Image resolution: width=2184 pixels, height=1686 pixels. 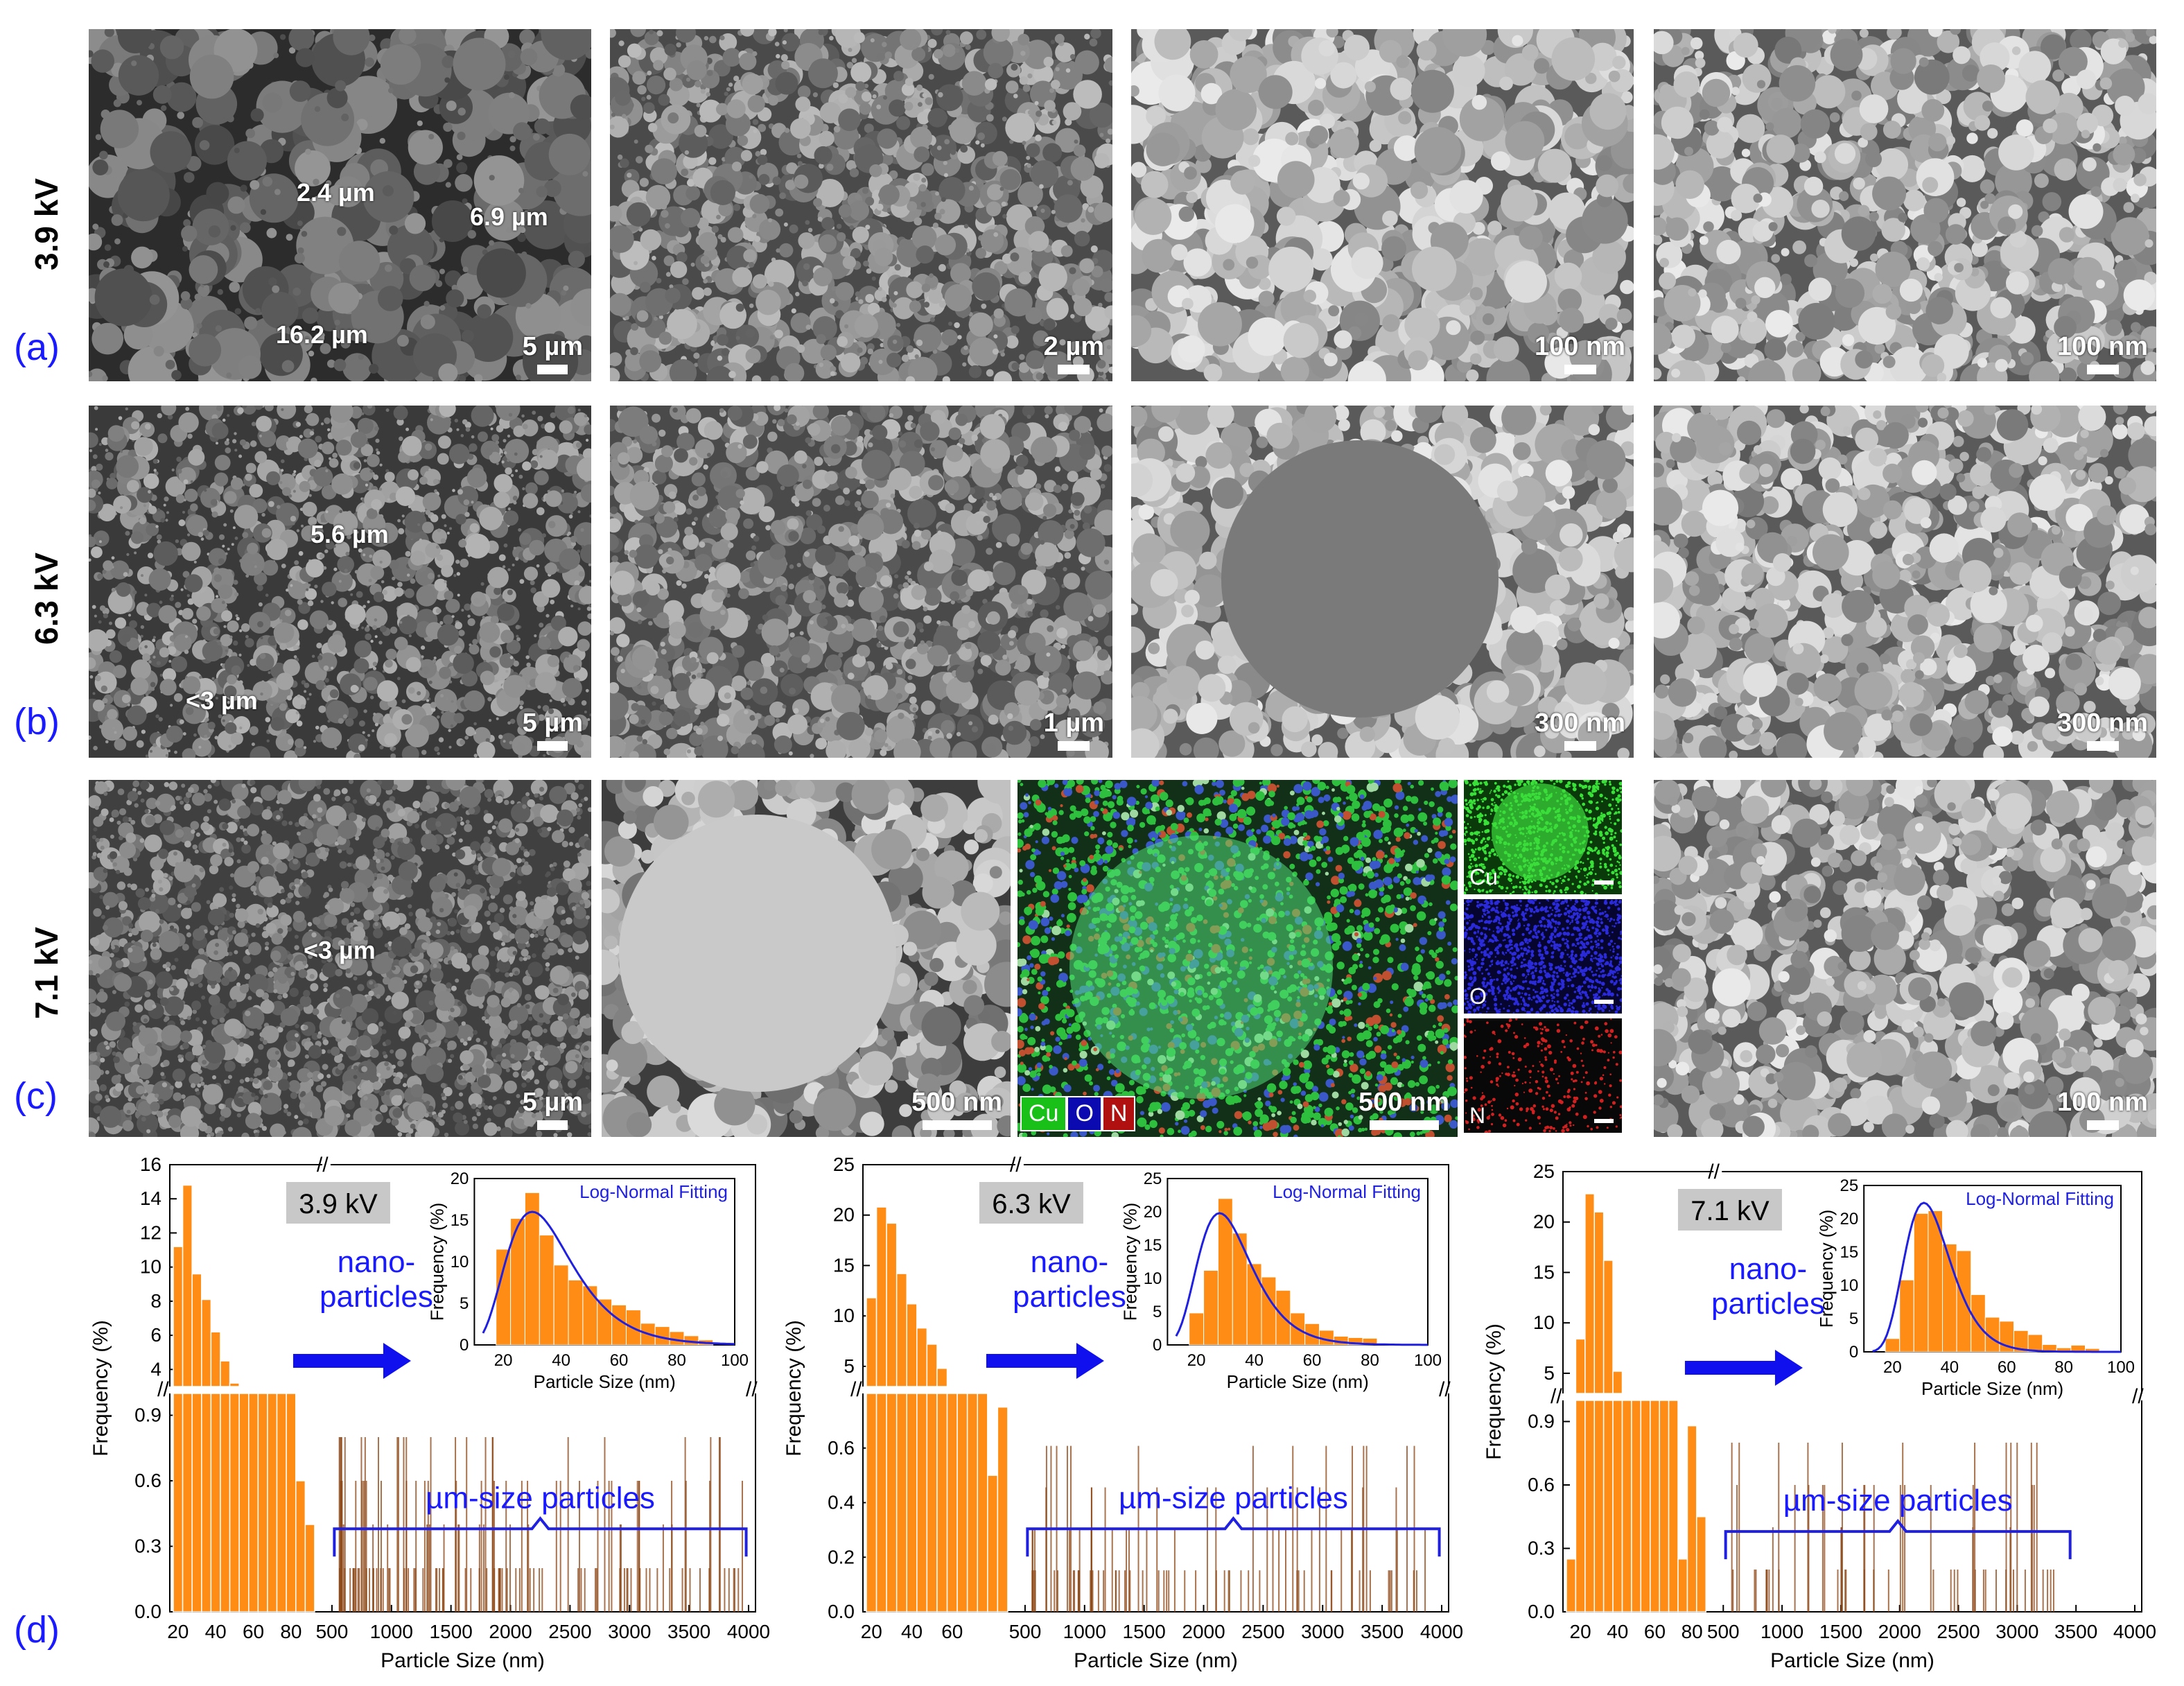 I want to click on inset-frame, so click(x=604, y=1262).